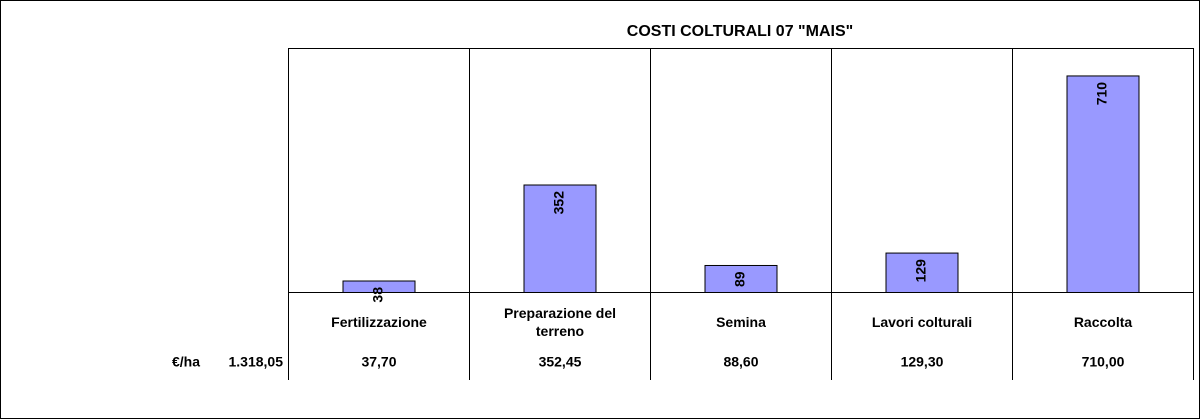 Image resolution: width=1201 pixels, height=420 pixels. What do you see at coordinates (560, 322) in the screenshot?
I see `x-tick-label: Preparazione del terreno` at bounding box center [560, 322].